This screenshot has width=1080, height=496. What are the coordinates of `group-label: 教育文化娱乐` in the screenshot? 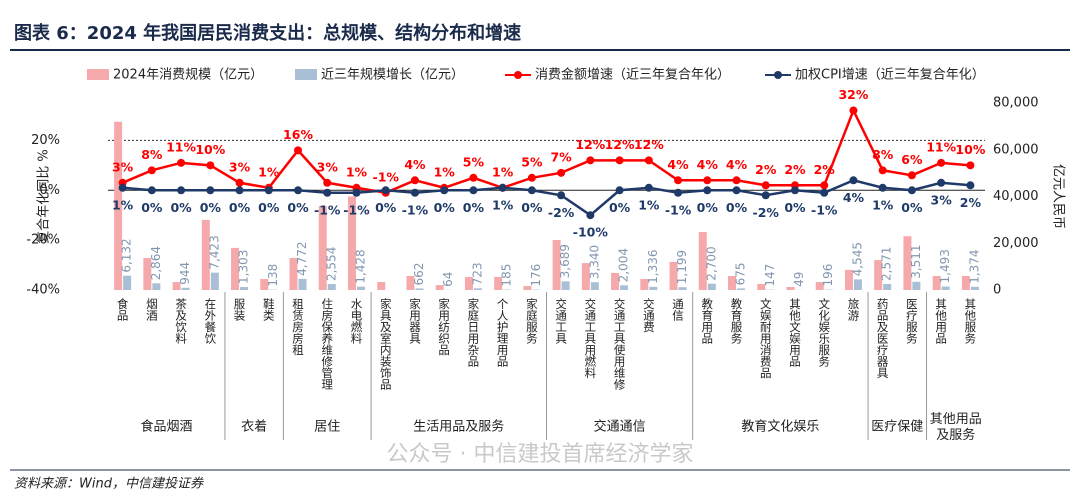 It's located at (780, 427).